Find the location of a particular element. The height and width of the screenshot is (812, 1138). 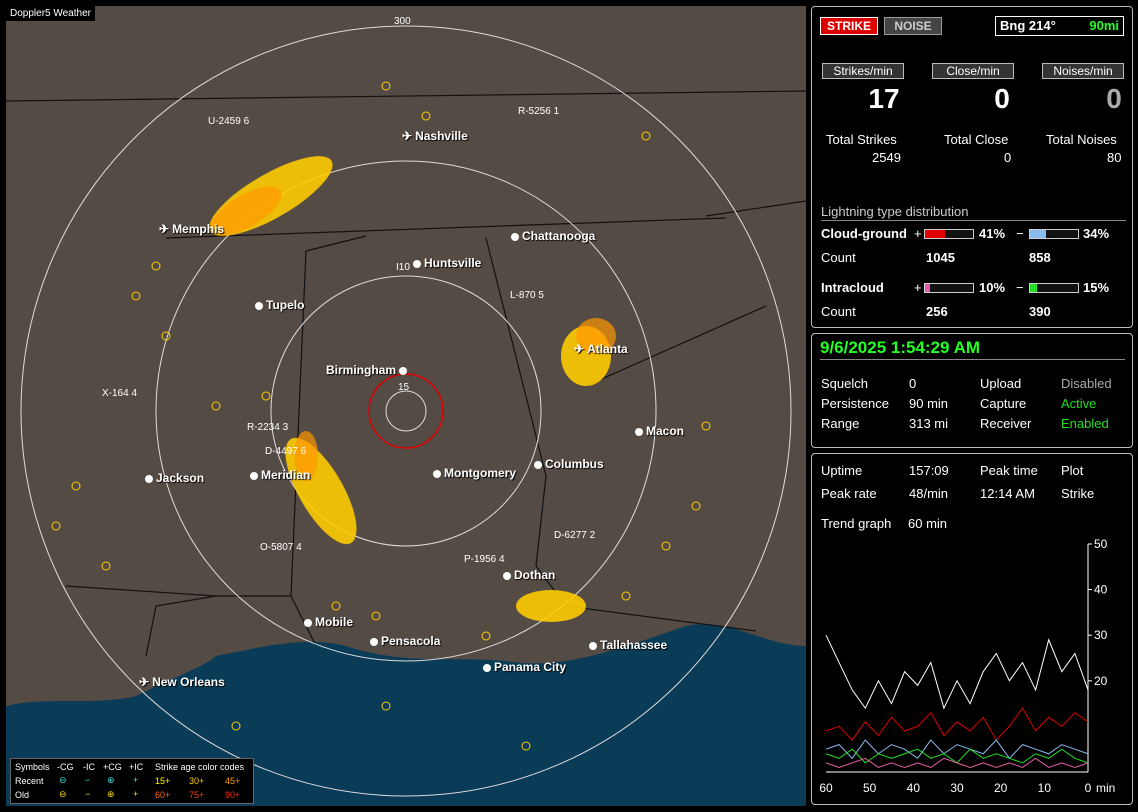

city-jackson: Jackson is located at coordinates (174, 478).